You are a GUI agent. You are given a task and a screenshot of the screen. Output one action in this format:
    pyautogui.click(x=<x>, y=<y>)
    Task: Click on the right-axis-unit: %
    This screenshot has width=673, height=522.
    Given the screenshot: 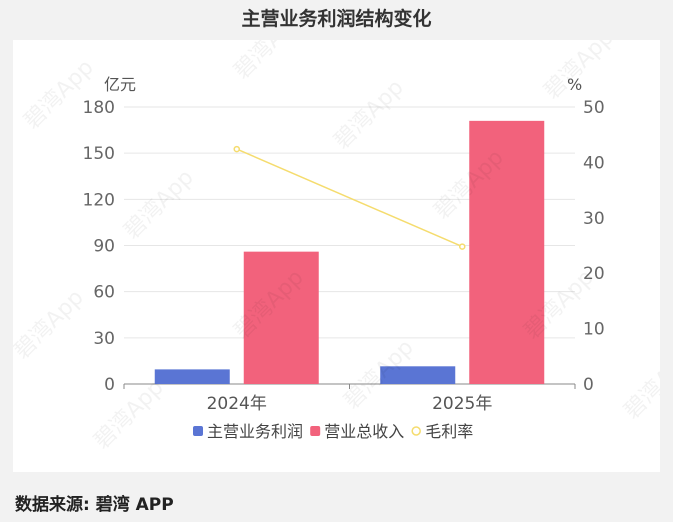 What is the action you would take?
    pyautogui.click(x=574, y=84)
    